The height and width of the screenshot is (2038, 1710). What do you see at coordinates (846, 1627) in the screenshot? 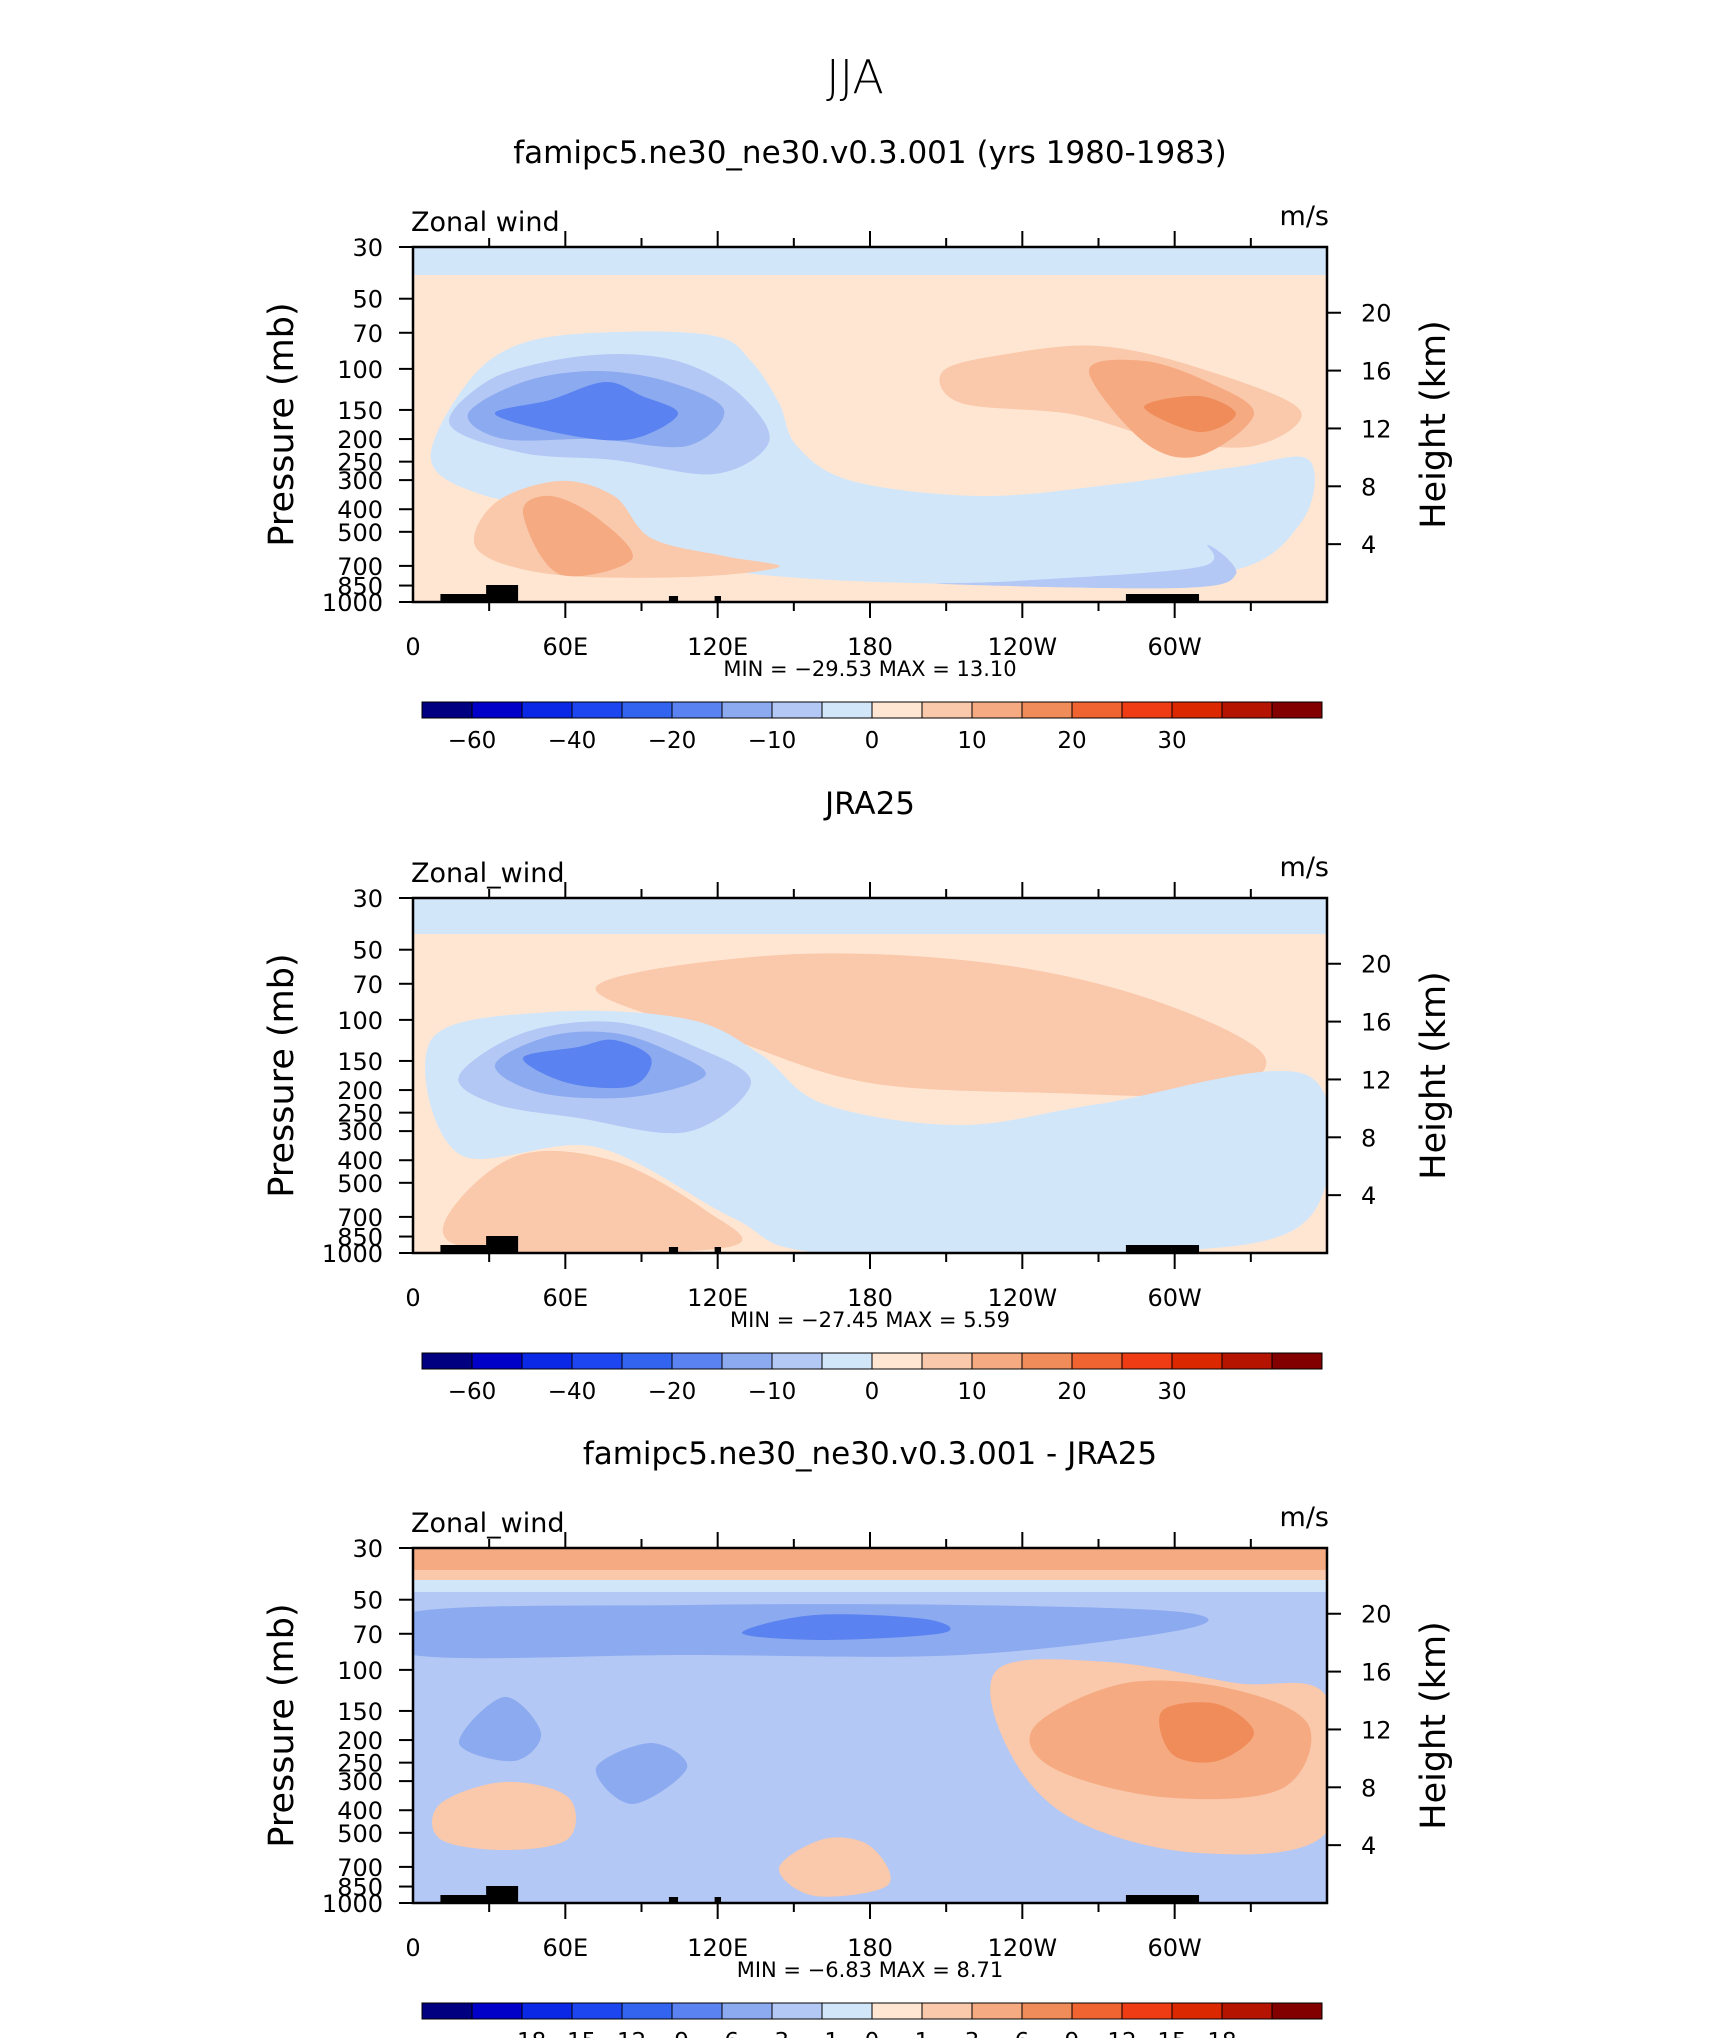
I see `contour-blue-core` at bounding box center [846, 1627].